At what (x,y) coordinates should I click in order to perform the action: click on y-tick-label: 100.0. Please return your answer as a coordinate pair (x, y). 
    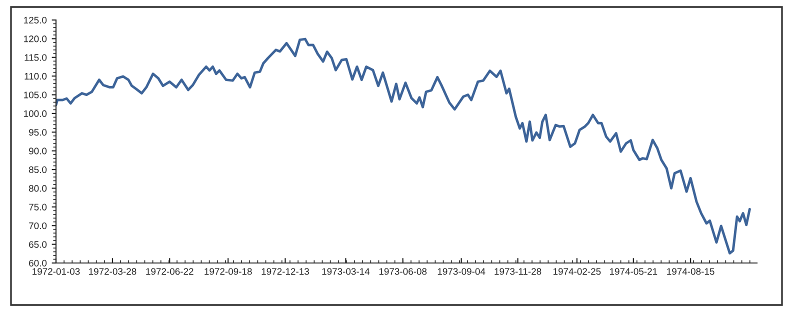
    Looking at the image, I should click on (35, 113).